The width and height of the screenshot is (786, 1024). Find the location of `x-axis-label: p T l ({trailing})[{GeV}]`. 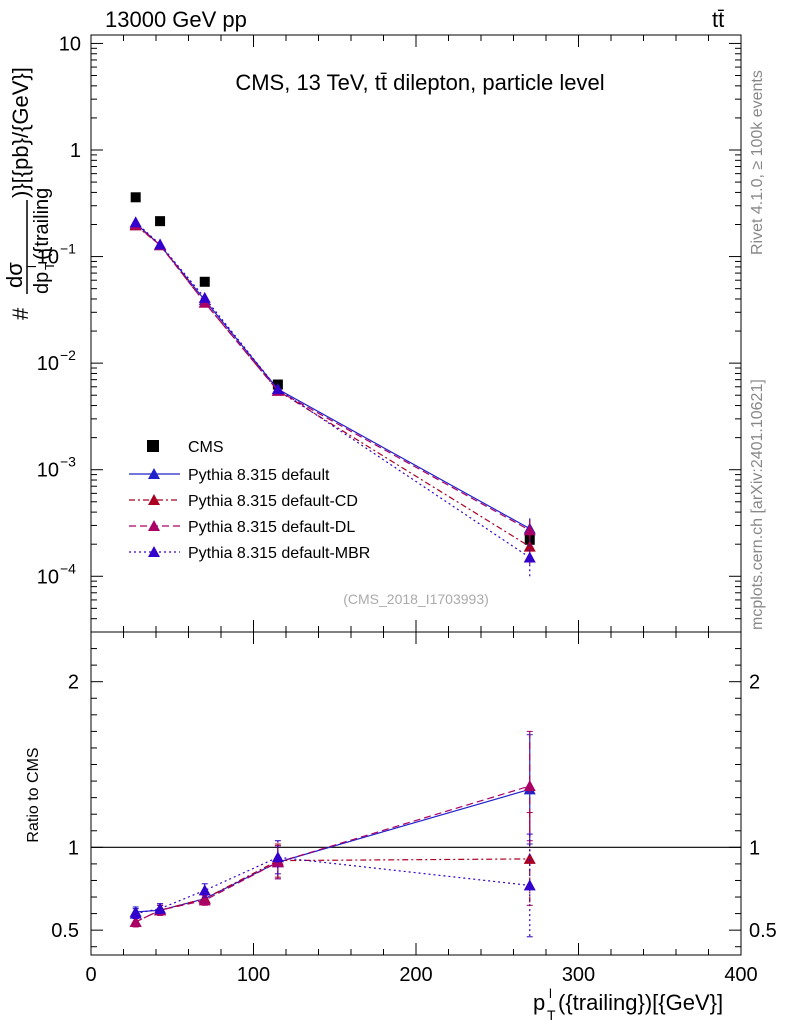

x-axis-label: p T l ({trailing})[{GeV}] is located at coordinates (628, 1004).